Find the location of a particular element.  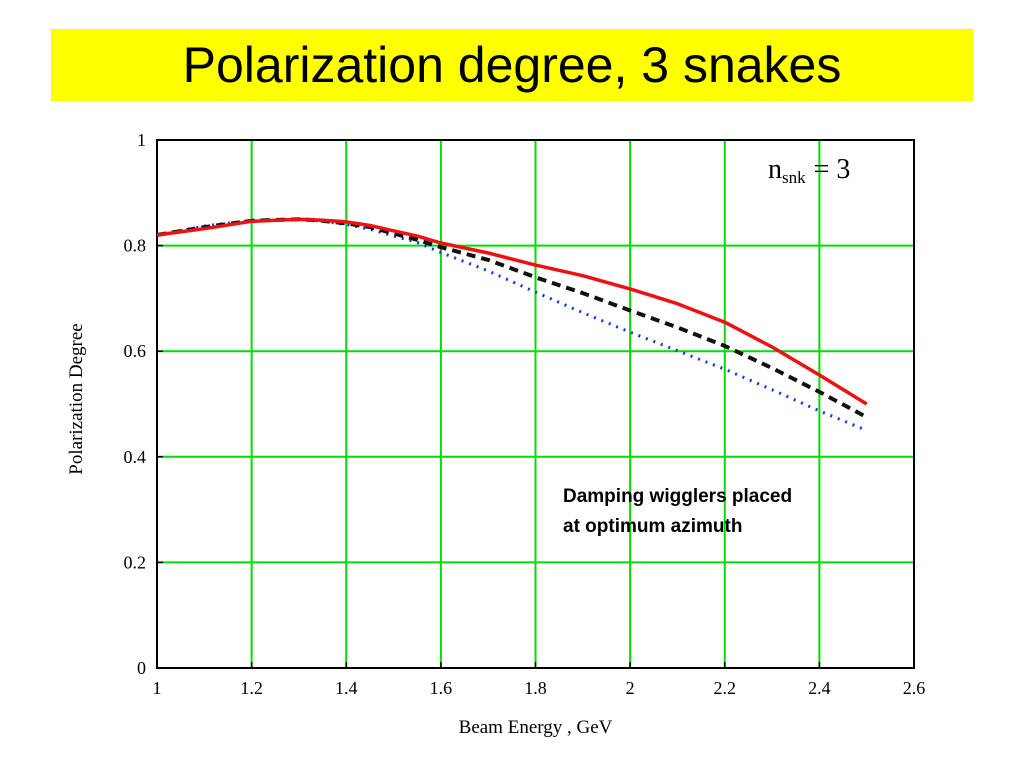

nsnk-value: = 3 is located at coordinates (832, 169).